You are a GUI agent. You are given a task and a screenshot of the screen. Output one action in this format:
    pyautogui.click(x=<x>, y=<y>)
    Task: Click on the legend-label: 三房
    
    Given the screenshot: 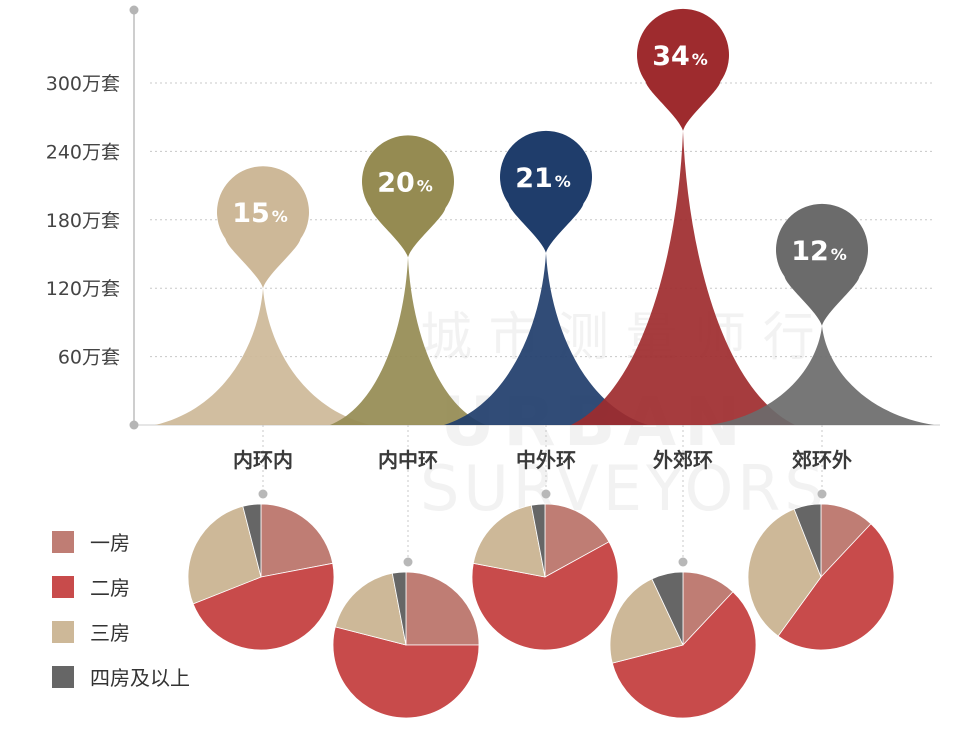 What is the action you would take?
    pyautogui.click(x=110, y=633)
    